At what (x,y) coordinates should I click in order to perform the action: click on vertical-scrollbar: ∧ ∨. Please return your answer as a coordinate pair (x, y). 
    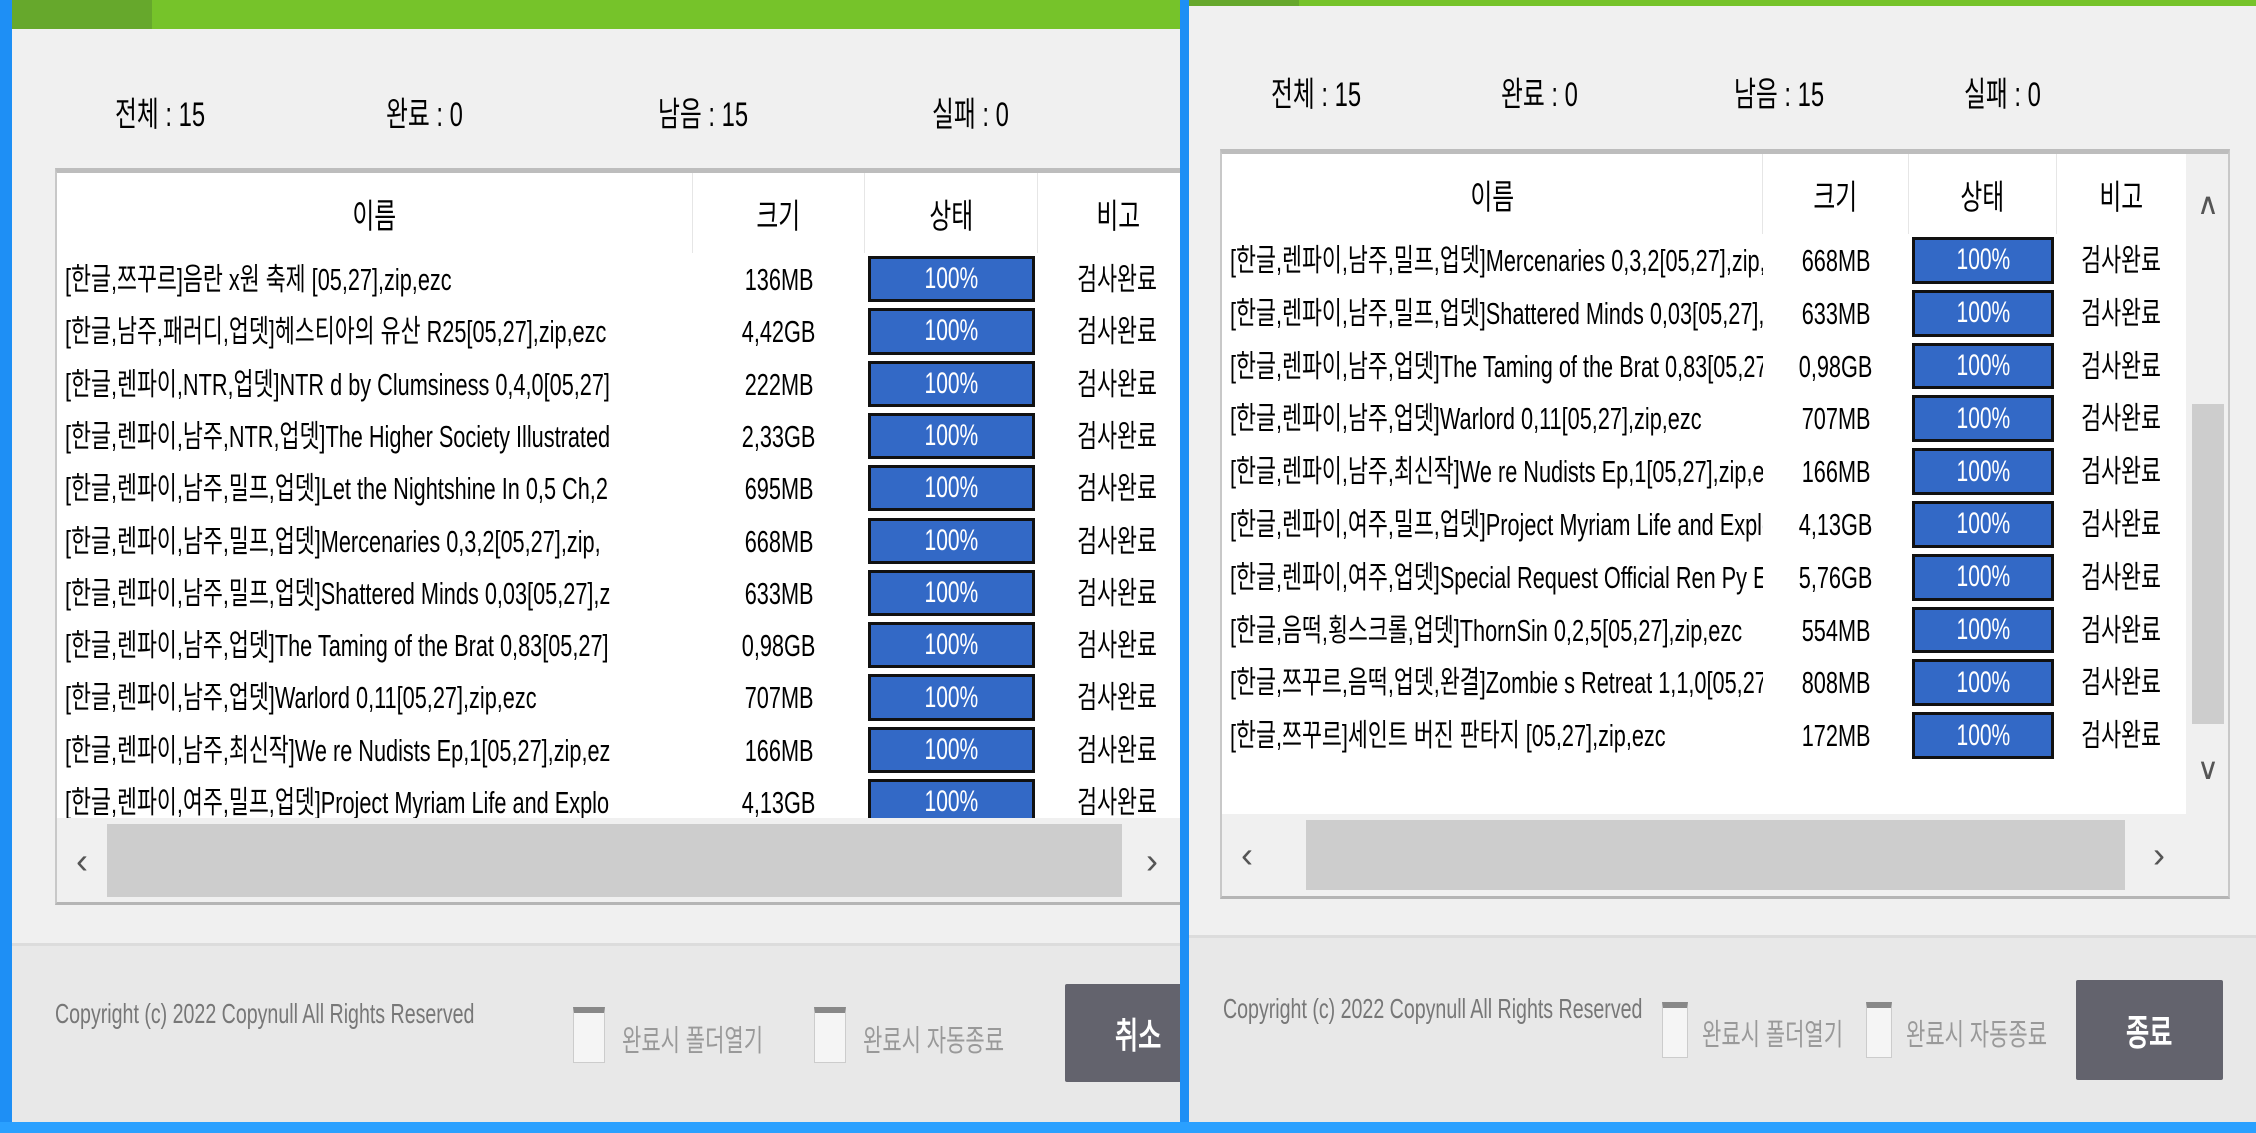
    Looking at the image, I should click on (2207, 525).